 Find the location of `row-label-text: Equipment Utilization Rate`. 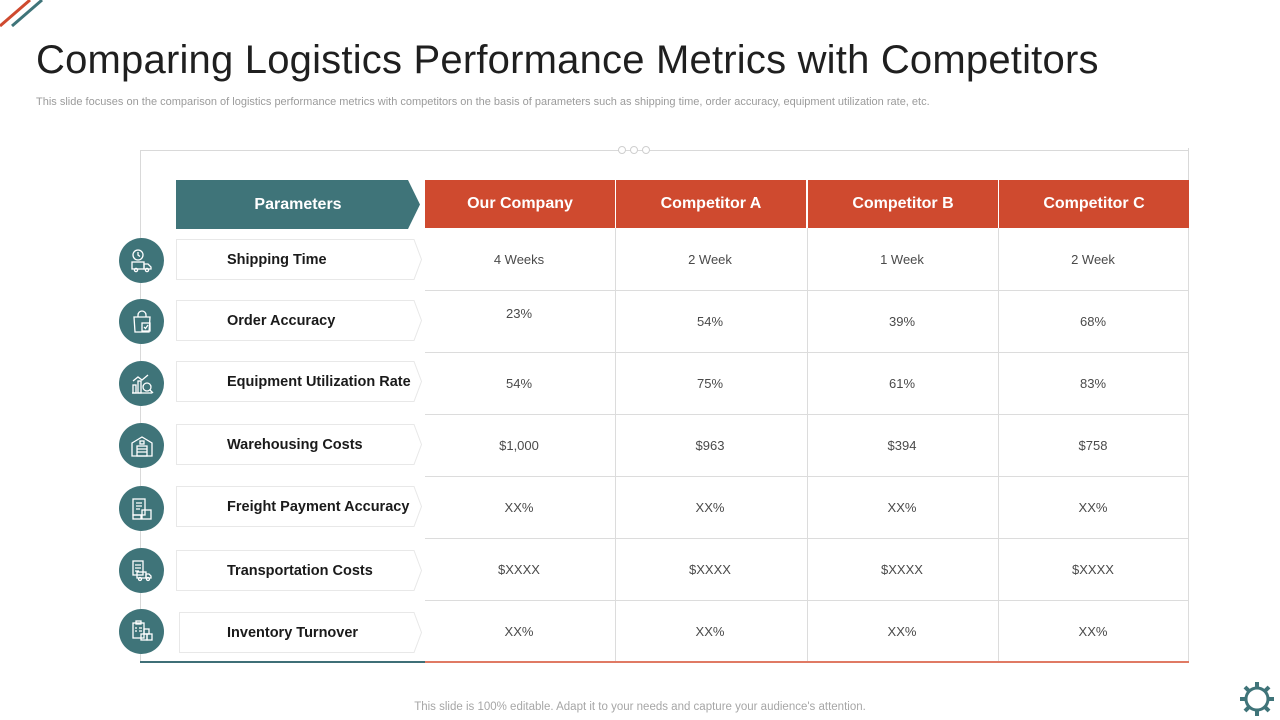

row-label-text: Equipment Utilization Rate is located at coordinates (319, 381).